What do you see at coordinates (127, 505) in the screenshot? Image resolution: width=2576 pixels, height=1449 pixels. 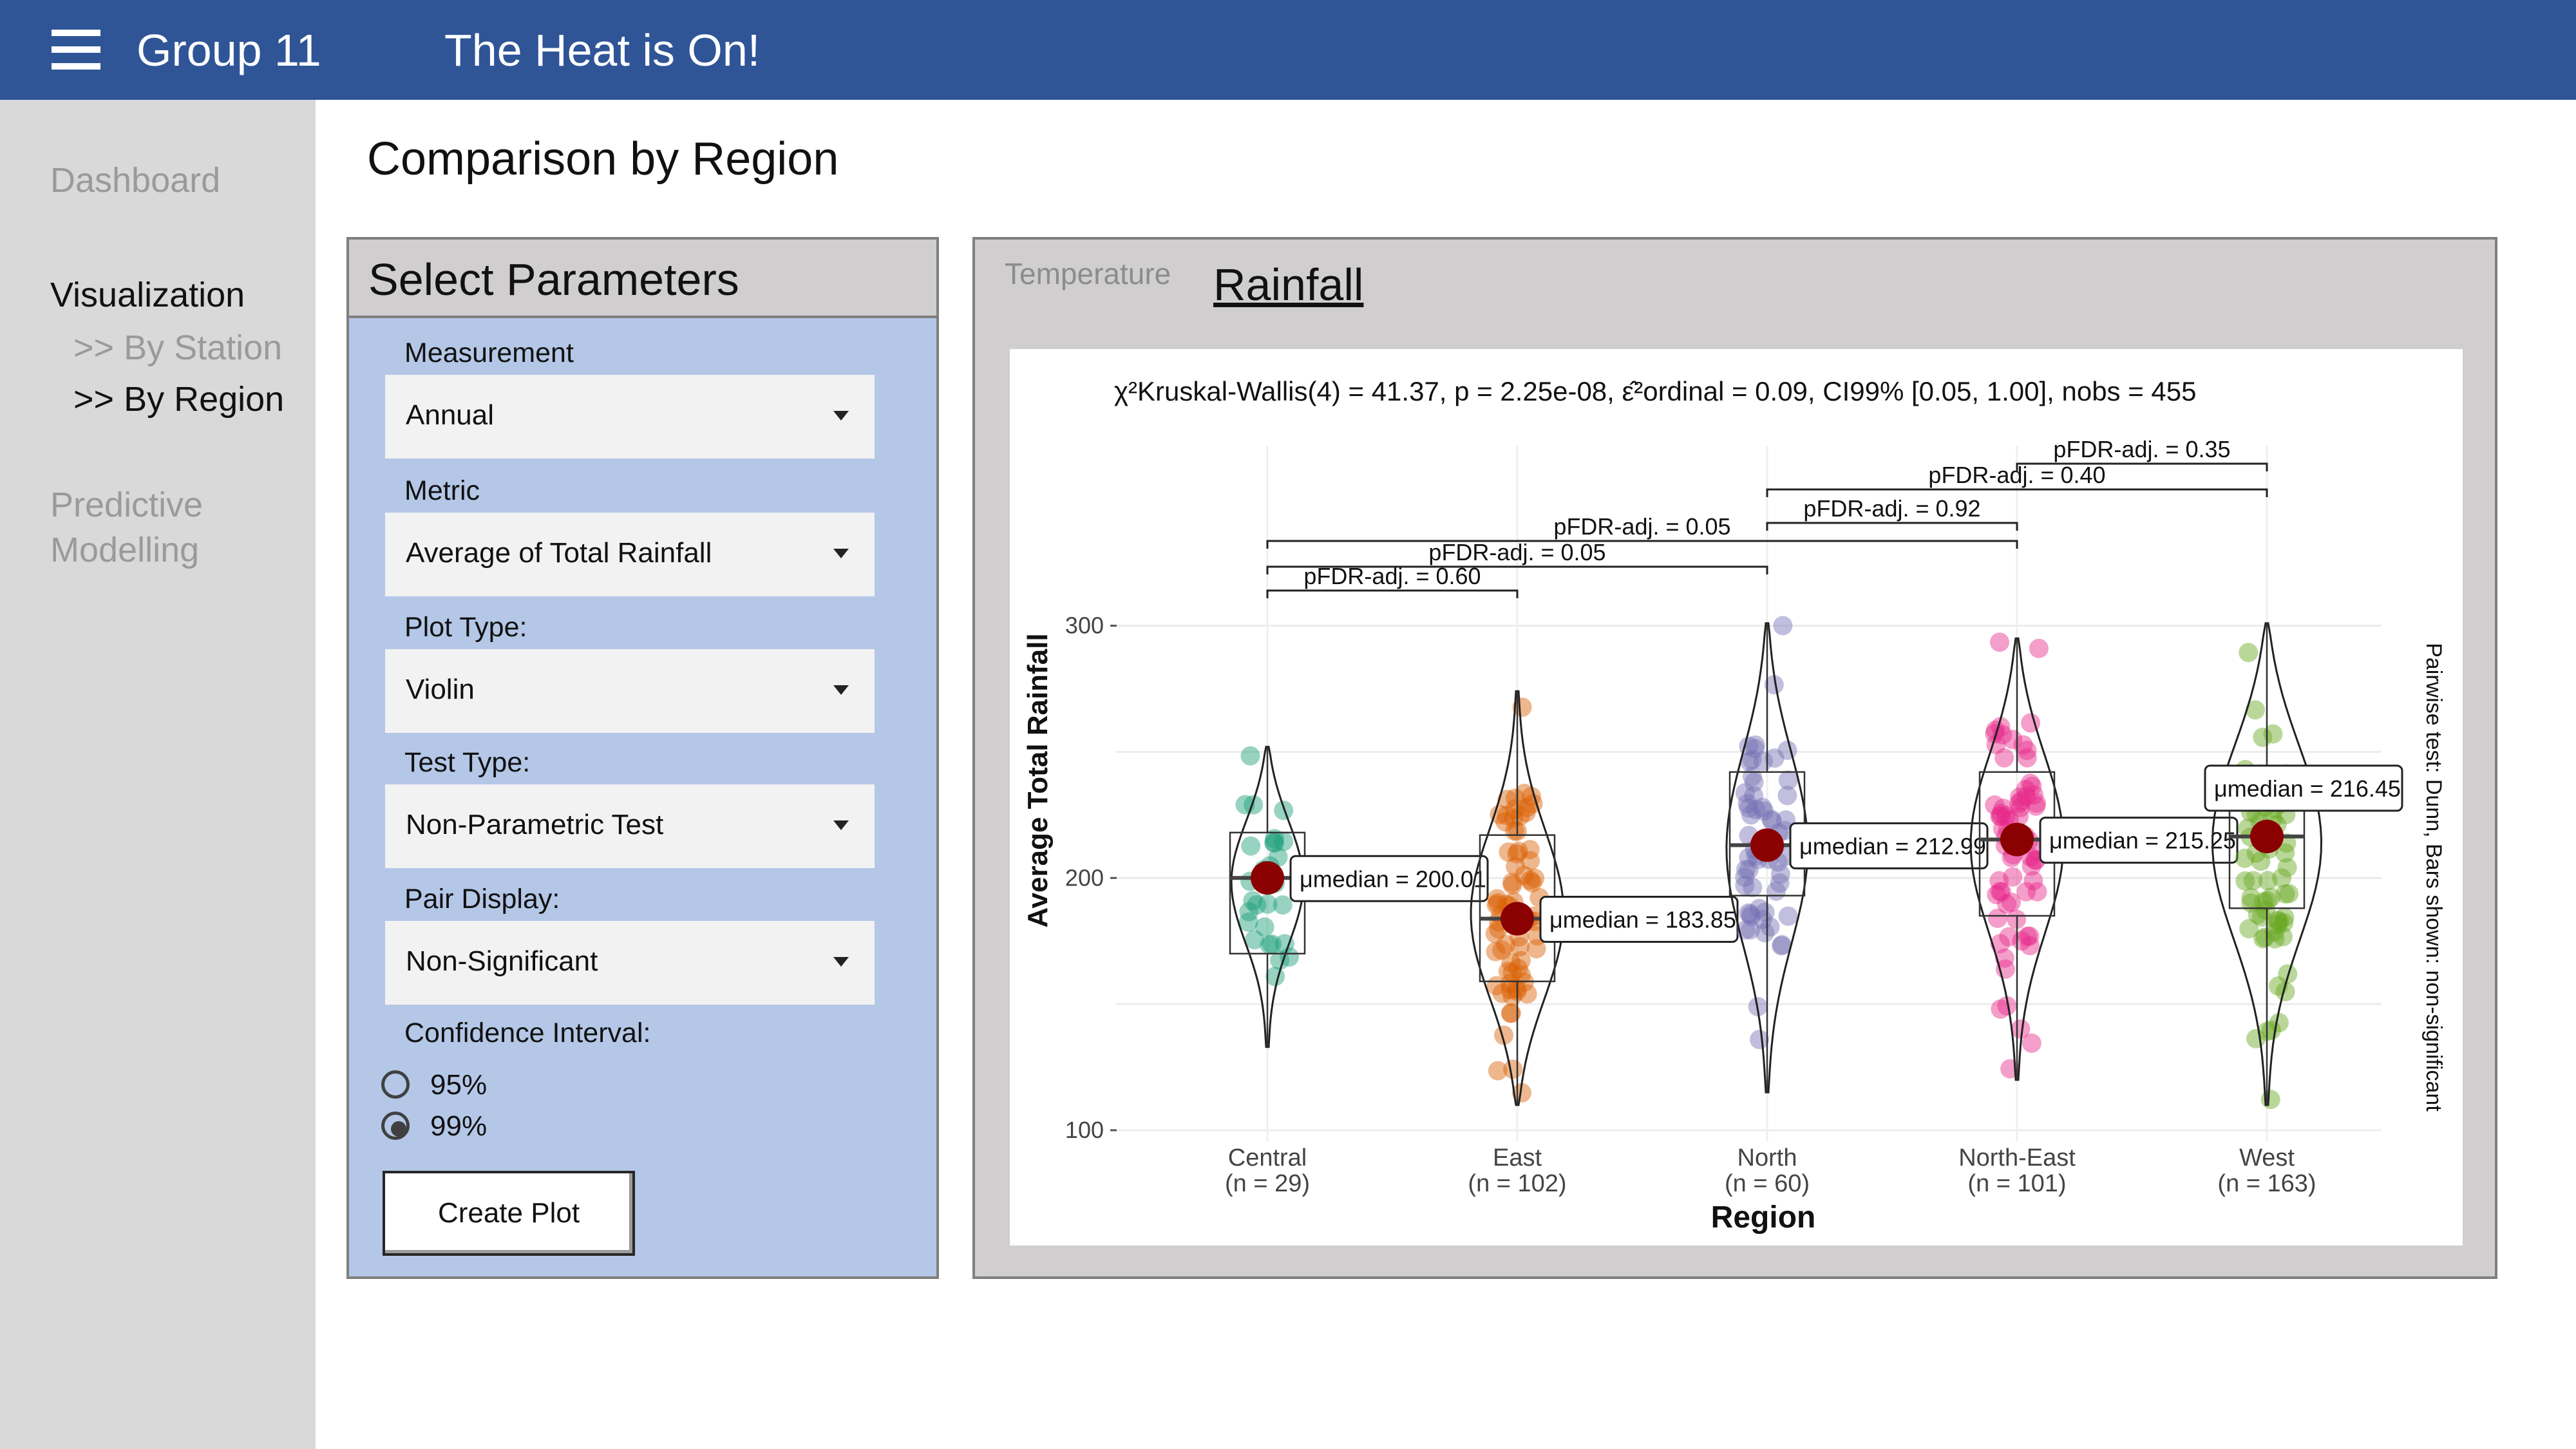 I see `sidebar-item-predictive: Predictive` at bounding box center [127, 505].